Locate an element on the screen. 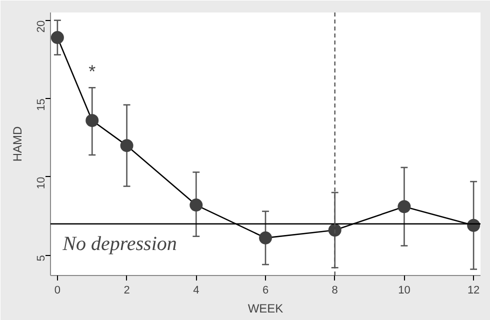  x-tick-label: 6 is located at coordinates (265, 290).